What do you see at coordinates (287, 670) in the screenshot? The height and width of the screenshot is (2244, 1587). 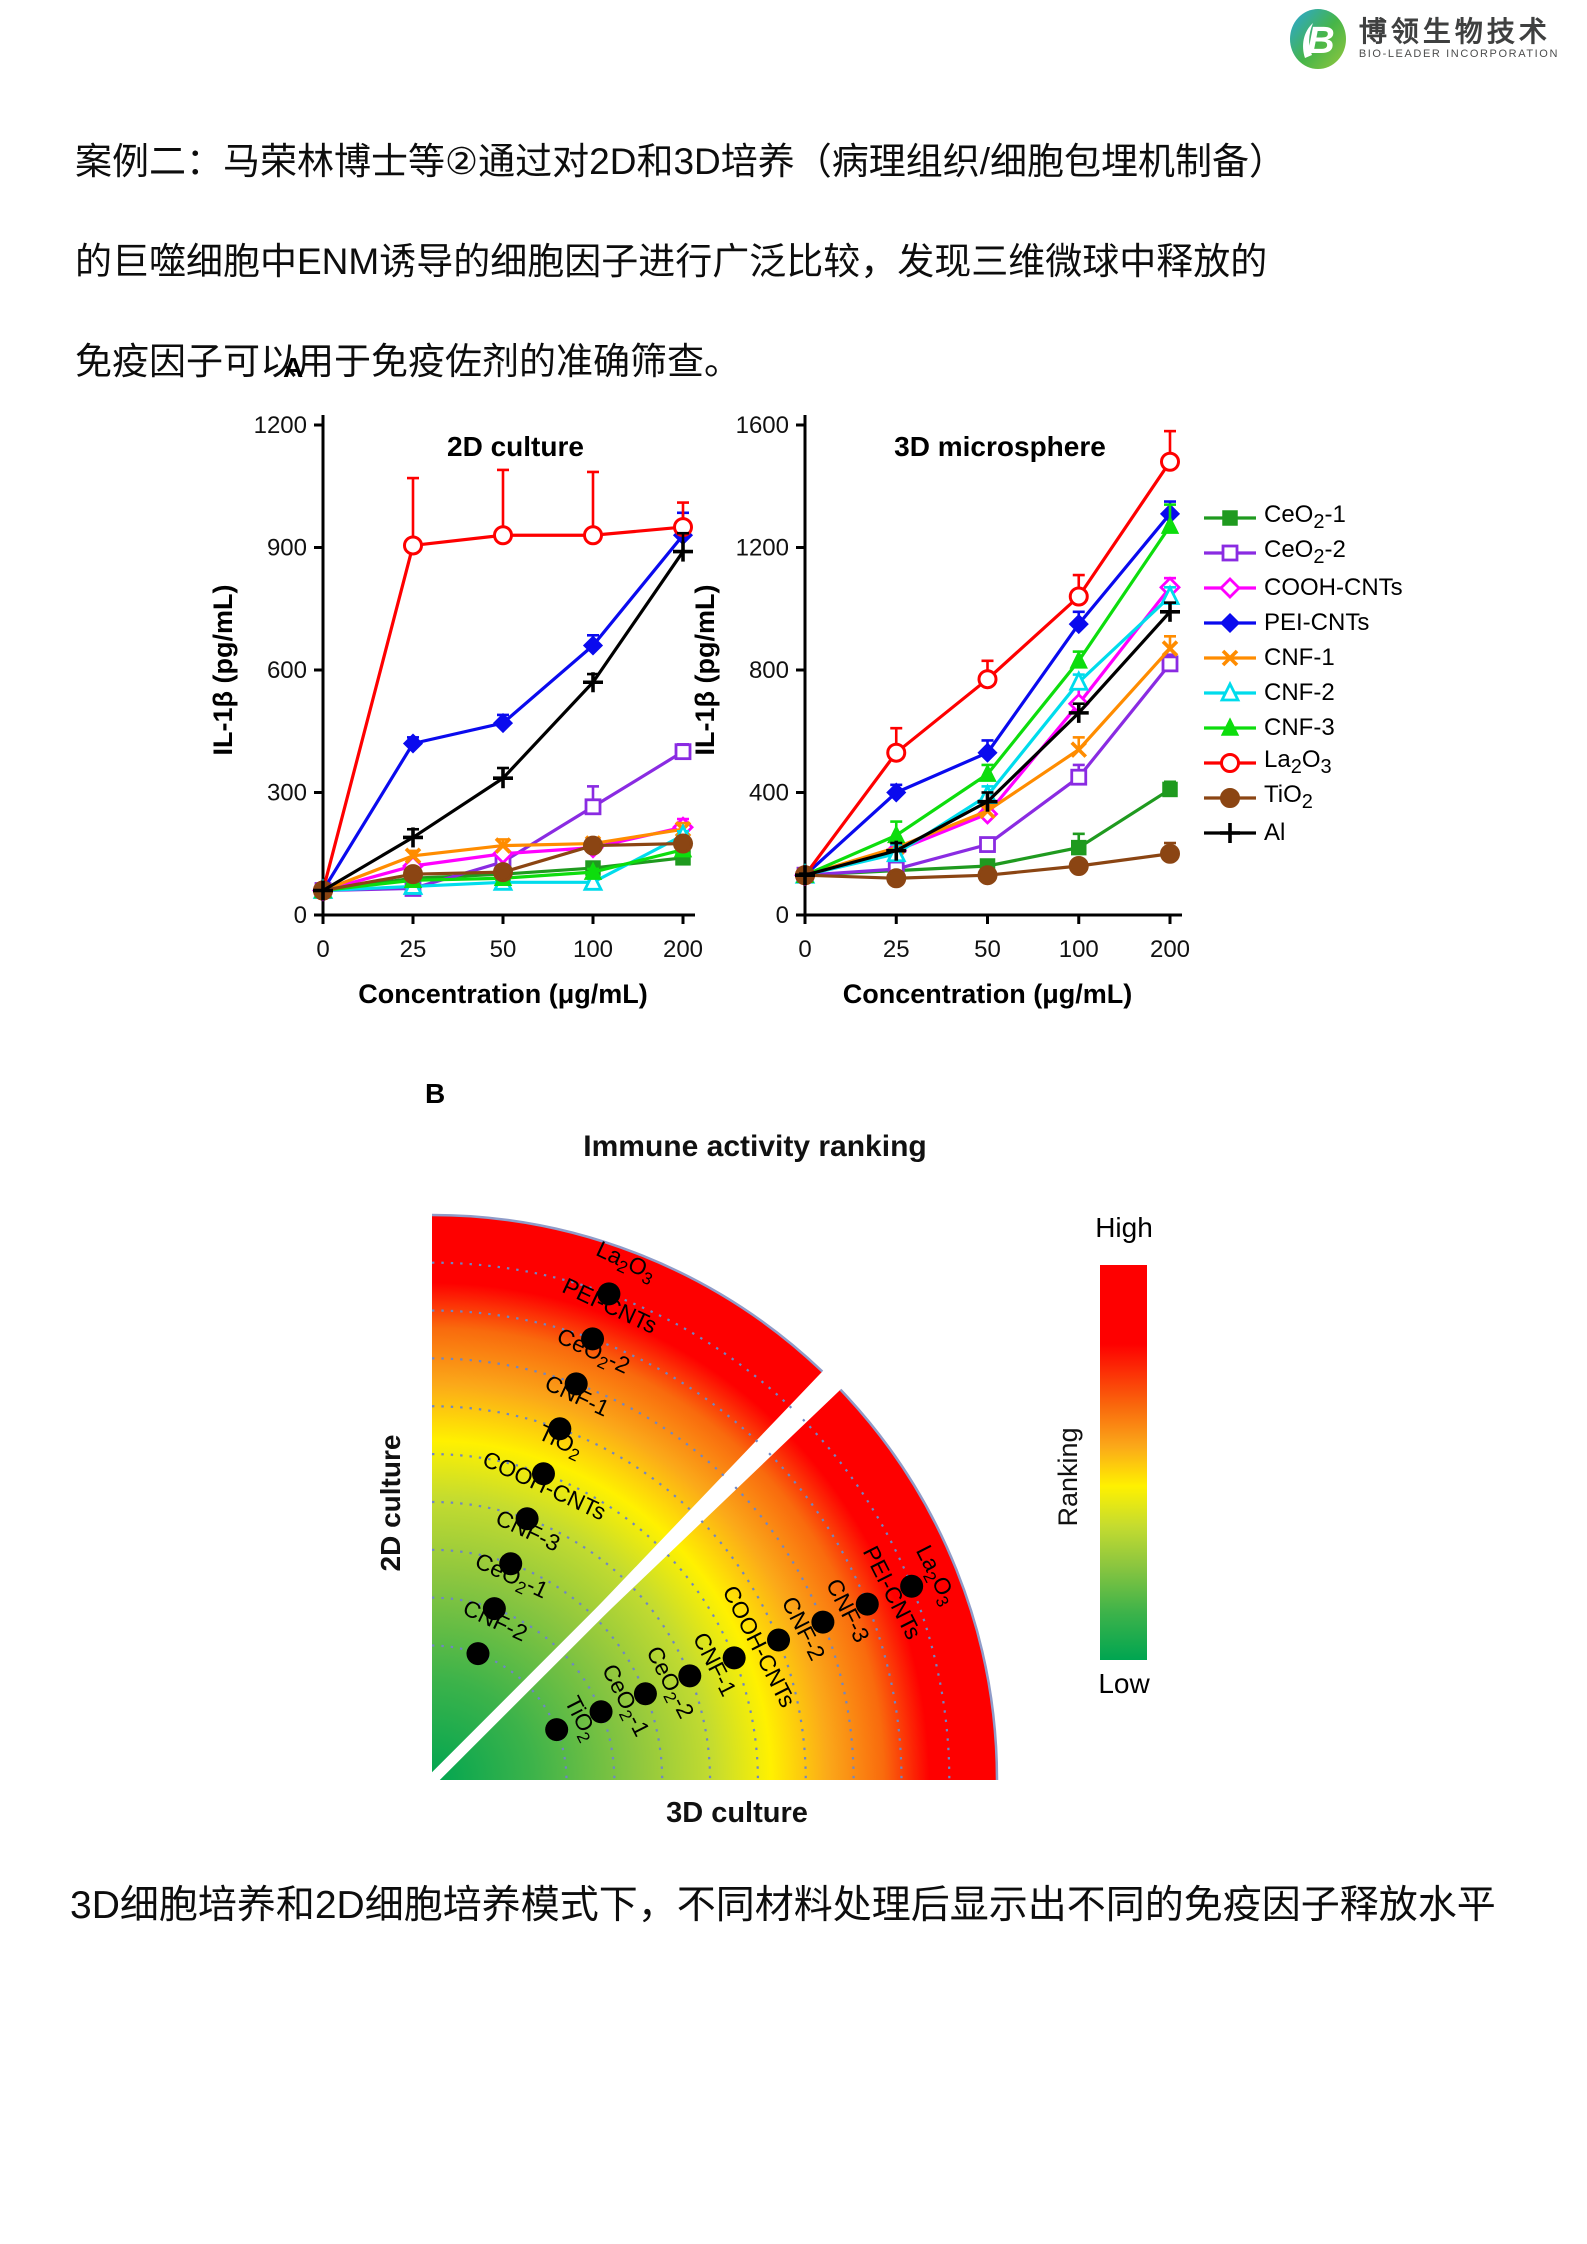 I see `y-tick-label: 600` at bounding box center [287, 670].